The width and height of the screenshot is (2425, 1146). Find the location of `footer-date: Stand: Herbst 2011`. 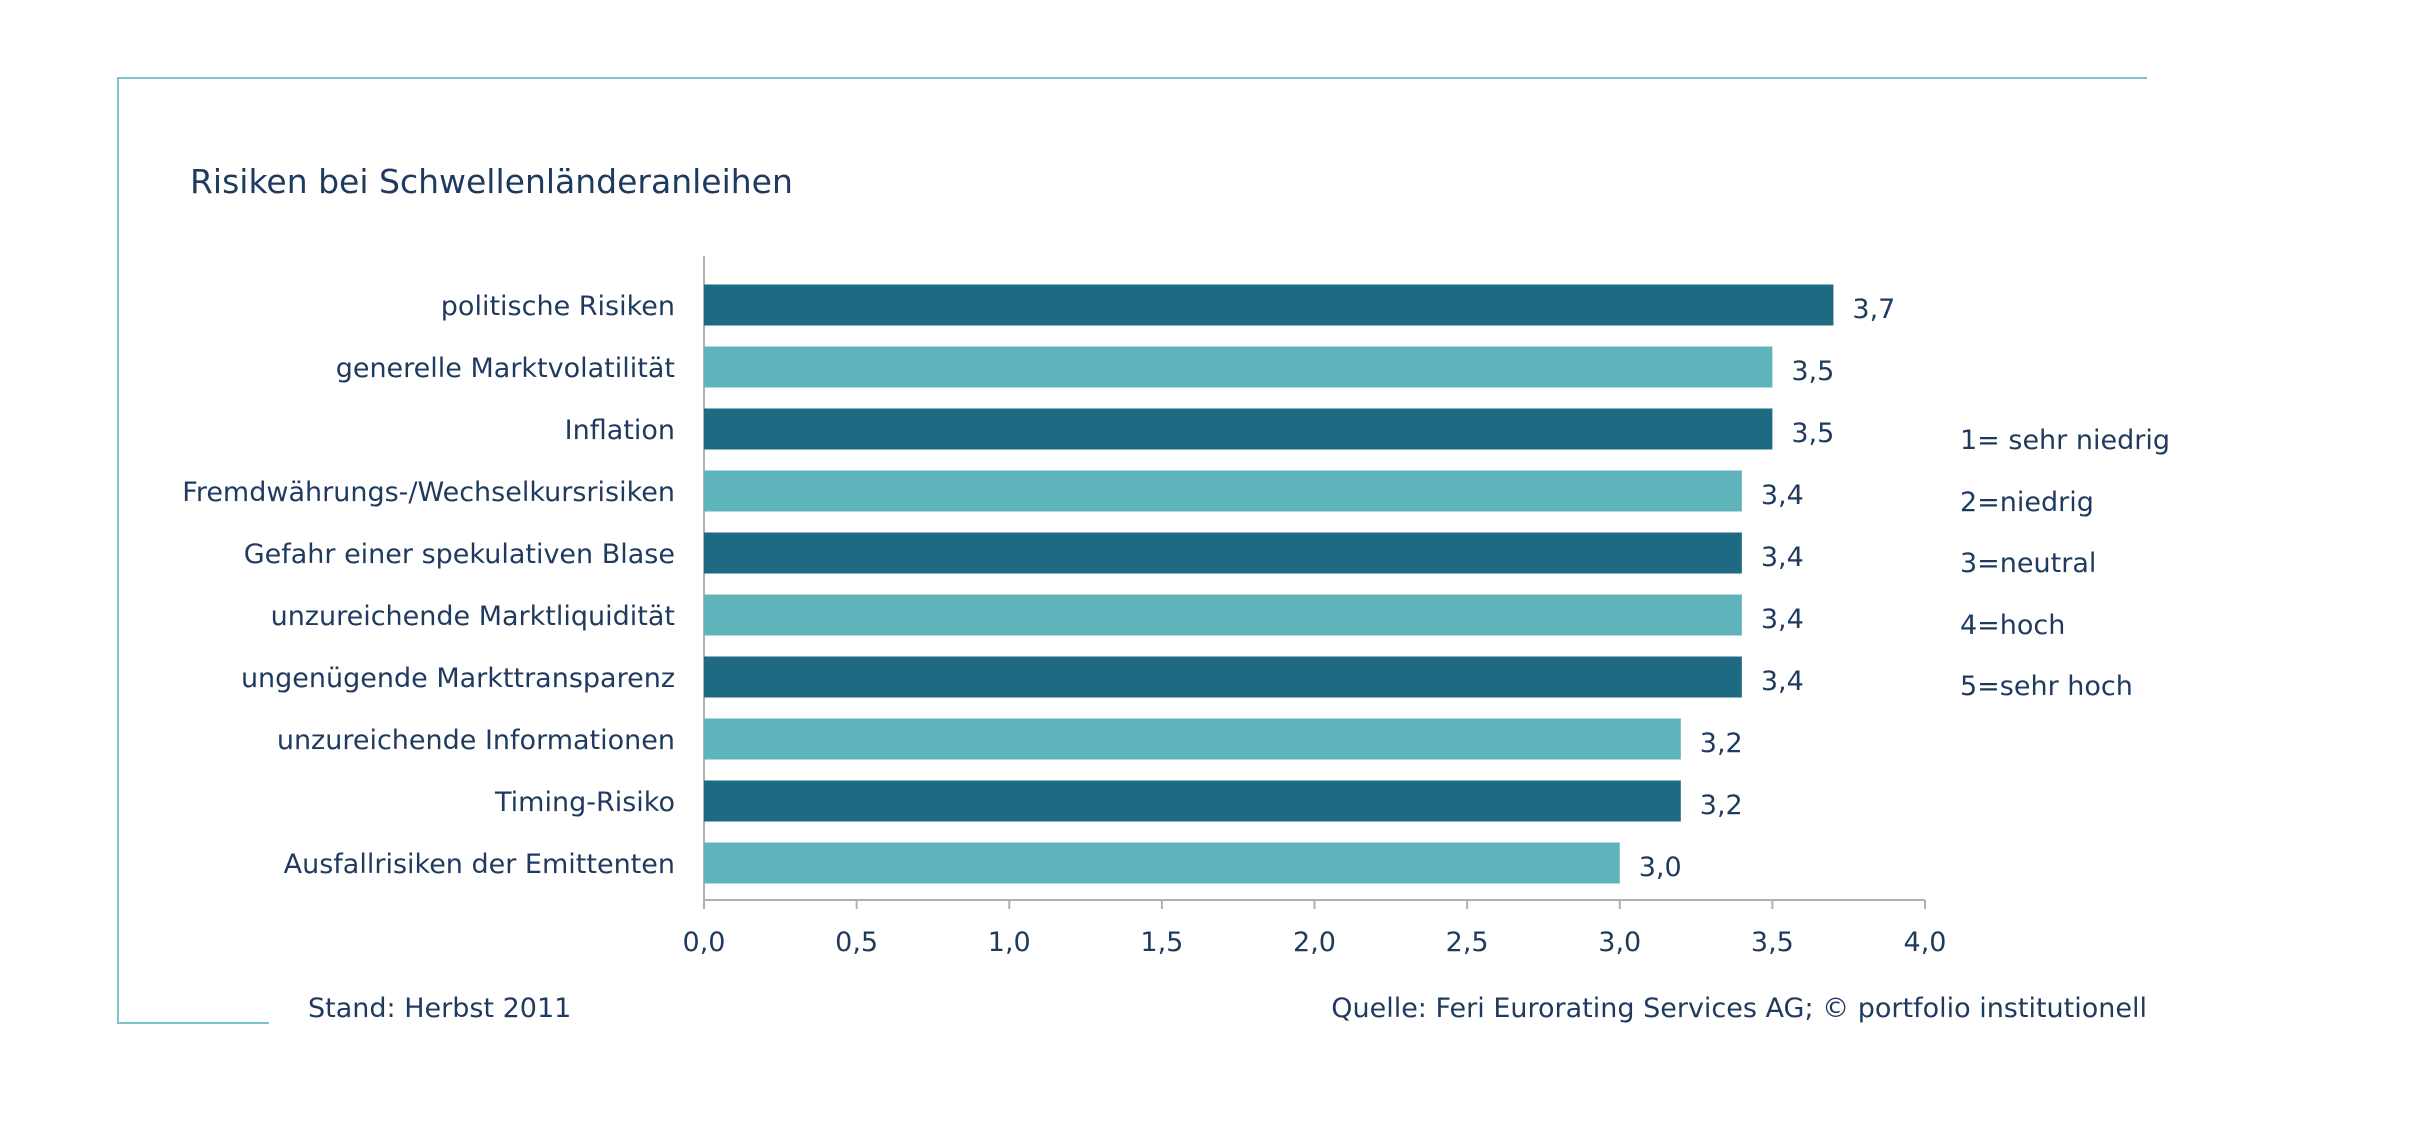

footer-date: Stand: Herbst 2011 is located at coordinates (440, 1008).